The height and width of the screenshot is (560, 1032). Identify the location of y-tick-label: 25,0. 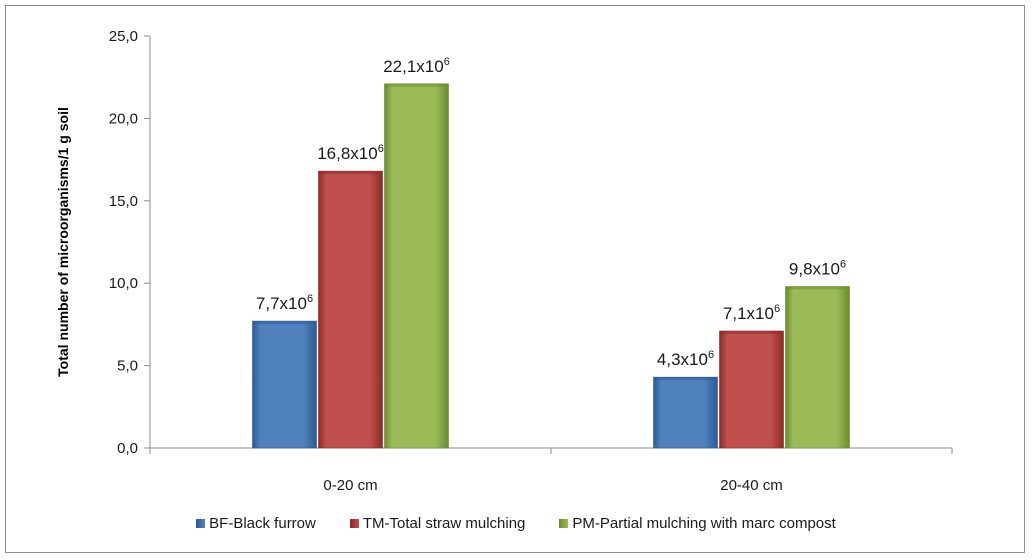
(123, 36).